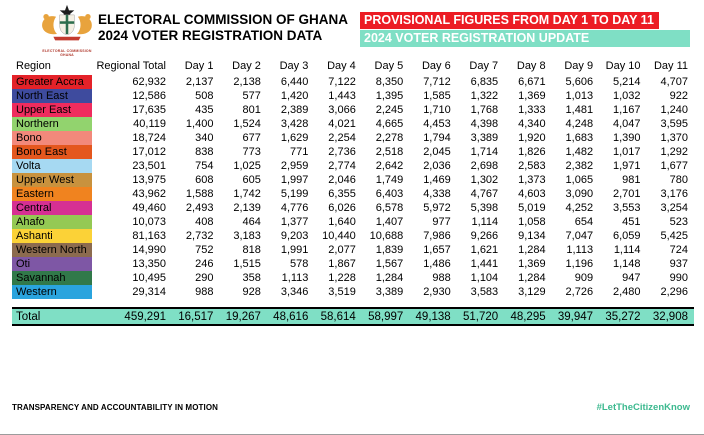 This screenshot has width=704, height=435. What do you see at coordinates (247, 208) in the screenshot?
I see `value-cell: 2,139` at bounding box center [247, 208].